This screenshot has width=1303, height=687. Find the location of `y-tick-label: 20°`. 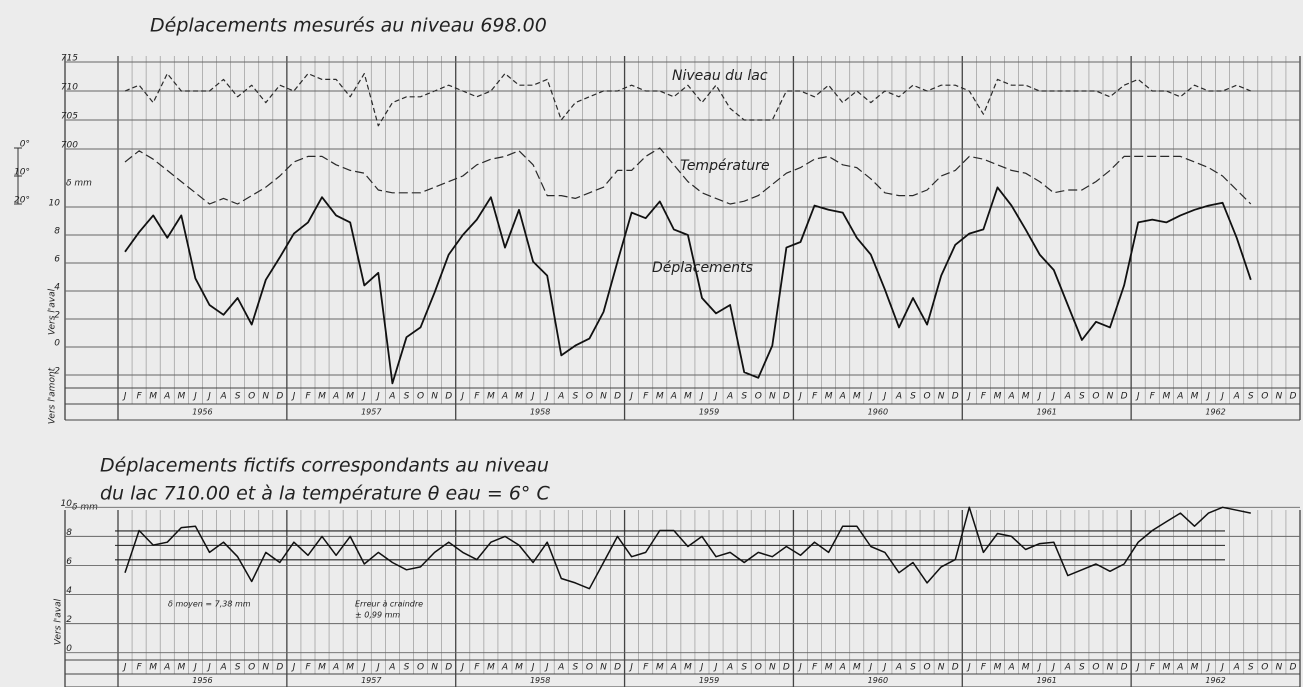

y-tick-label: 20° is located at coordinates (22, 201).